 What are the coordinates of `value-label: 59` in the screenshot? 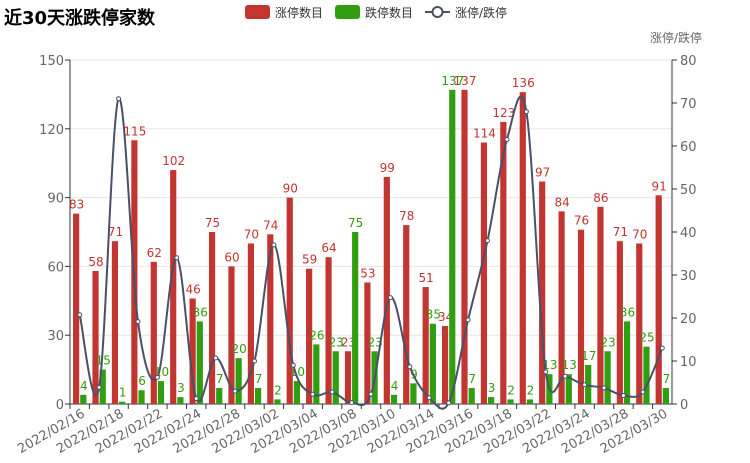 It's located at (309, 260).